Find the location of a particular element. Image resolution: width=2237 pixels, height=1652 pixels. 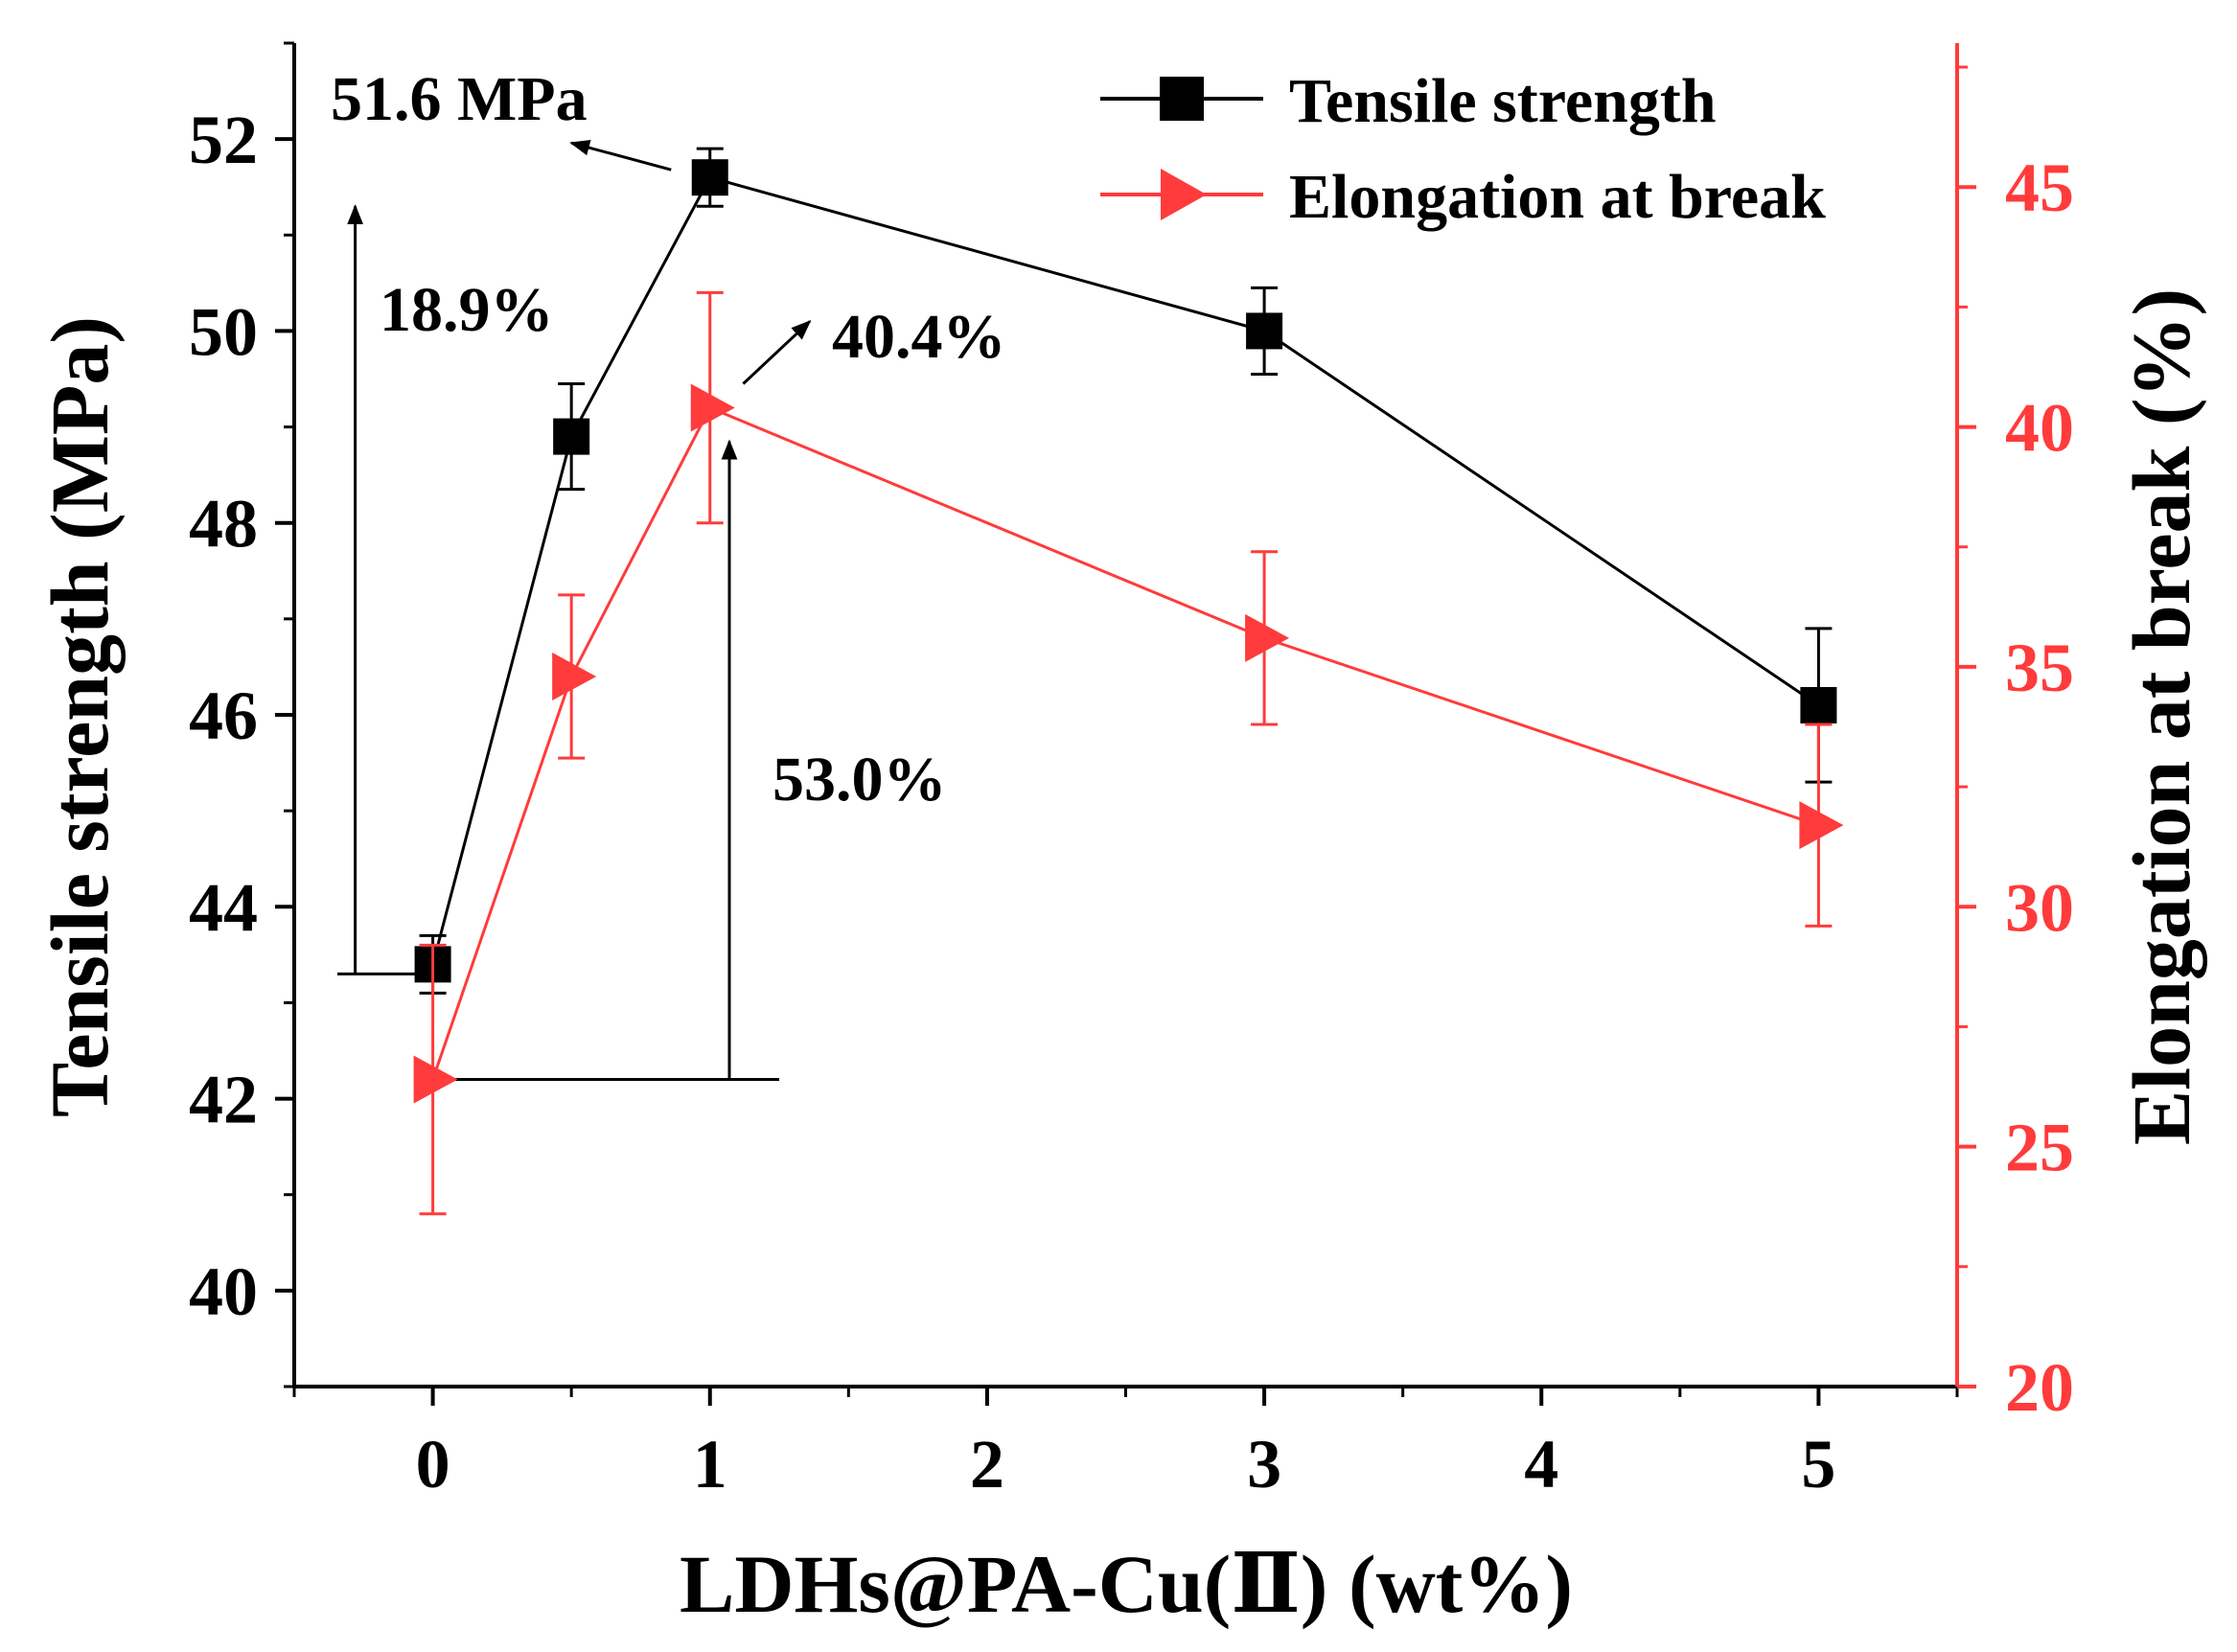

y-right-tick-label-25: 25 is located at coordinates (2039, 1148).